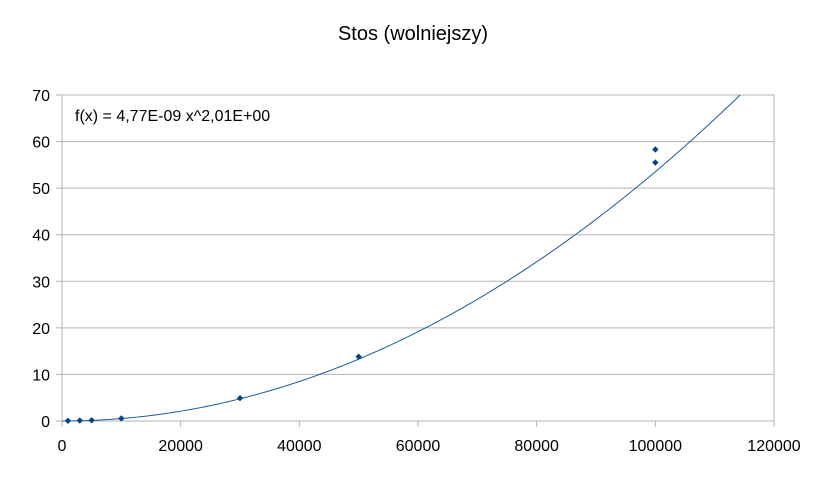  What do you see at coordinates (773, 446) in the screenshot?
I see `x-tick-label: 120000` at bounding box center [773, 446].